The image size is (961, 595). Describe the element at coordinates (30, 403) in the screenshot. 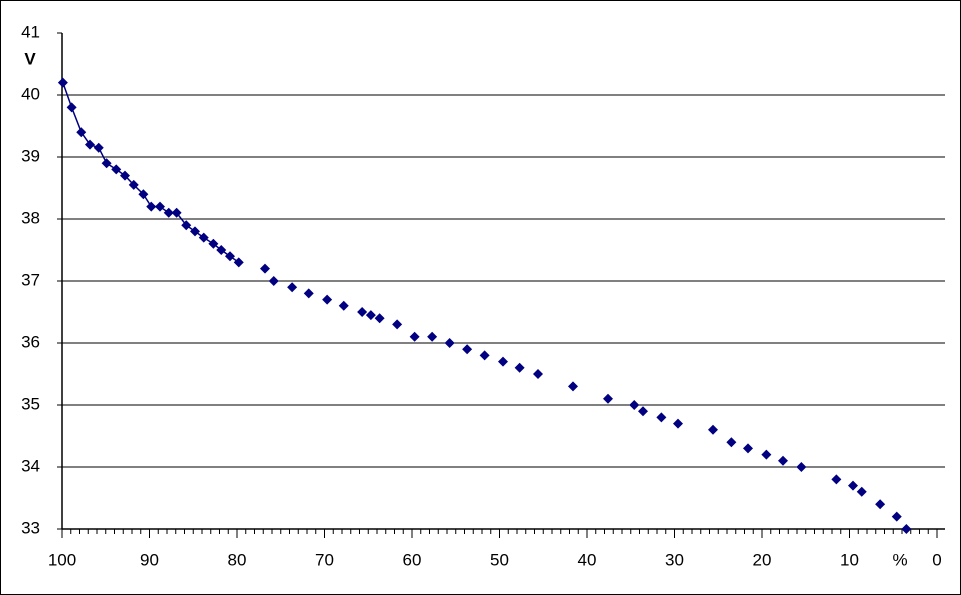

I see `y-tick-label: 35` at that location.